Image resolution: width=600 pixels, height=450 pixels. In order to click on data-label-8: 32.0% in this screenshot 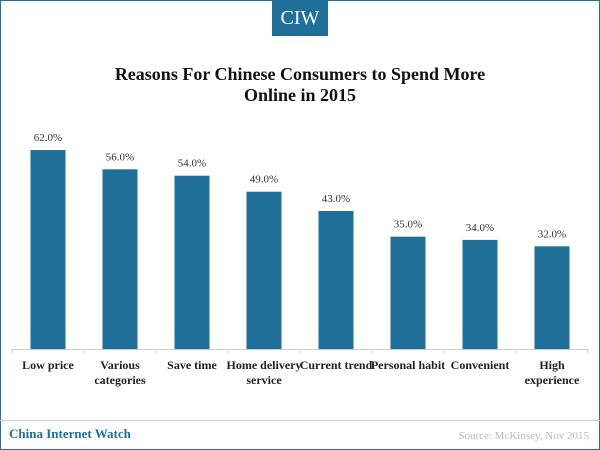, I will do `click(552, 234)`.